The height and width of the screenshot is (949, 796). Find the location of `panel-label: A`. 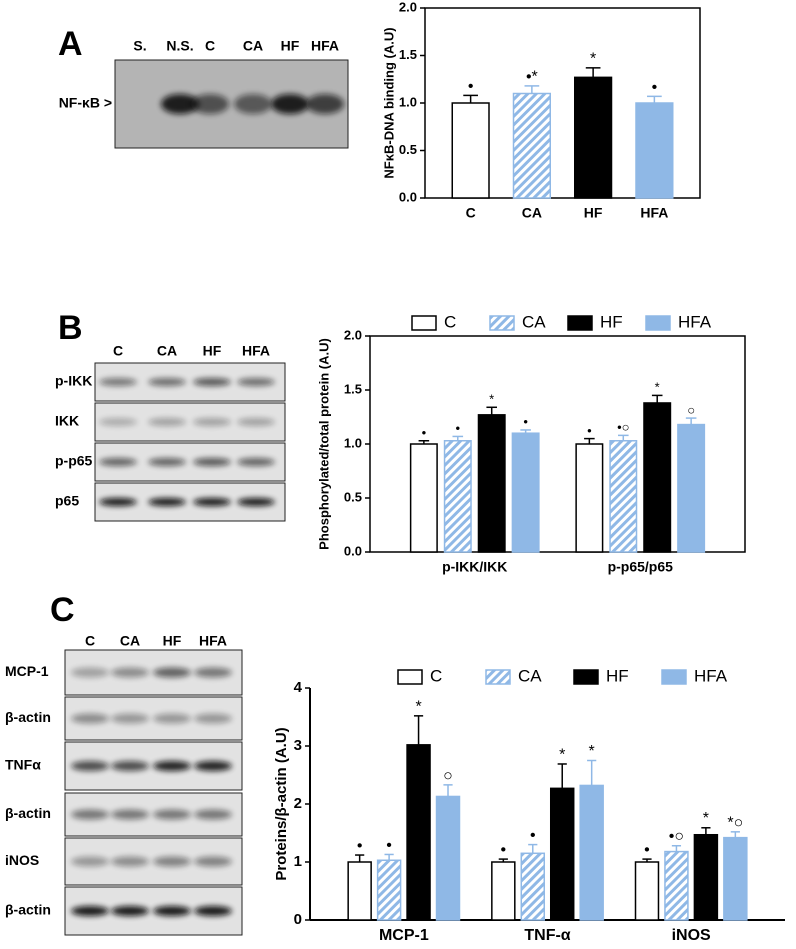

panel-label: A is located at coordinates (70, 44).